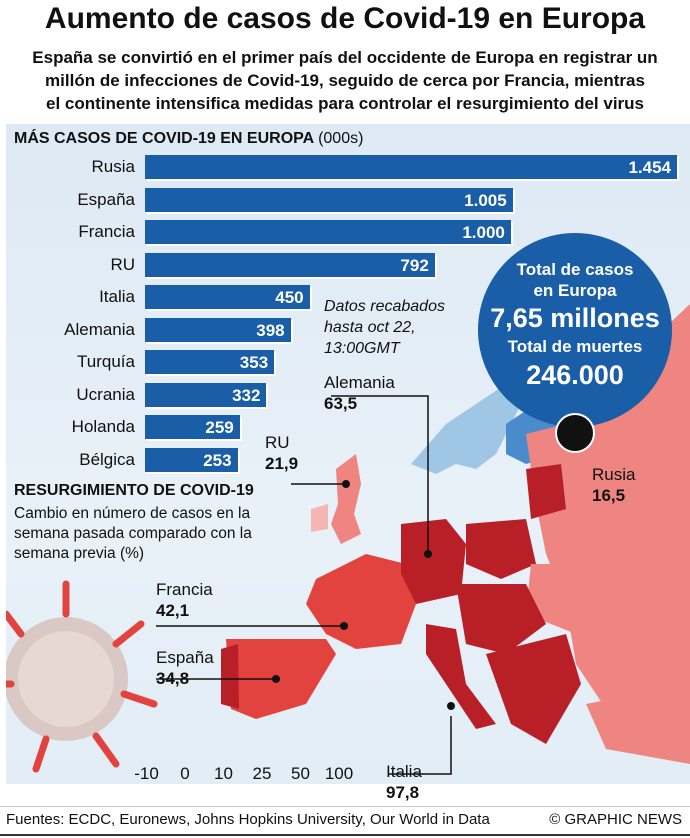 This screenshot has width=690, height=838. What do you see at coordinates (103, 426) in the screenshot?
I see `bar-category-label: Holanda` at bounding box center [103, 426].